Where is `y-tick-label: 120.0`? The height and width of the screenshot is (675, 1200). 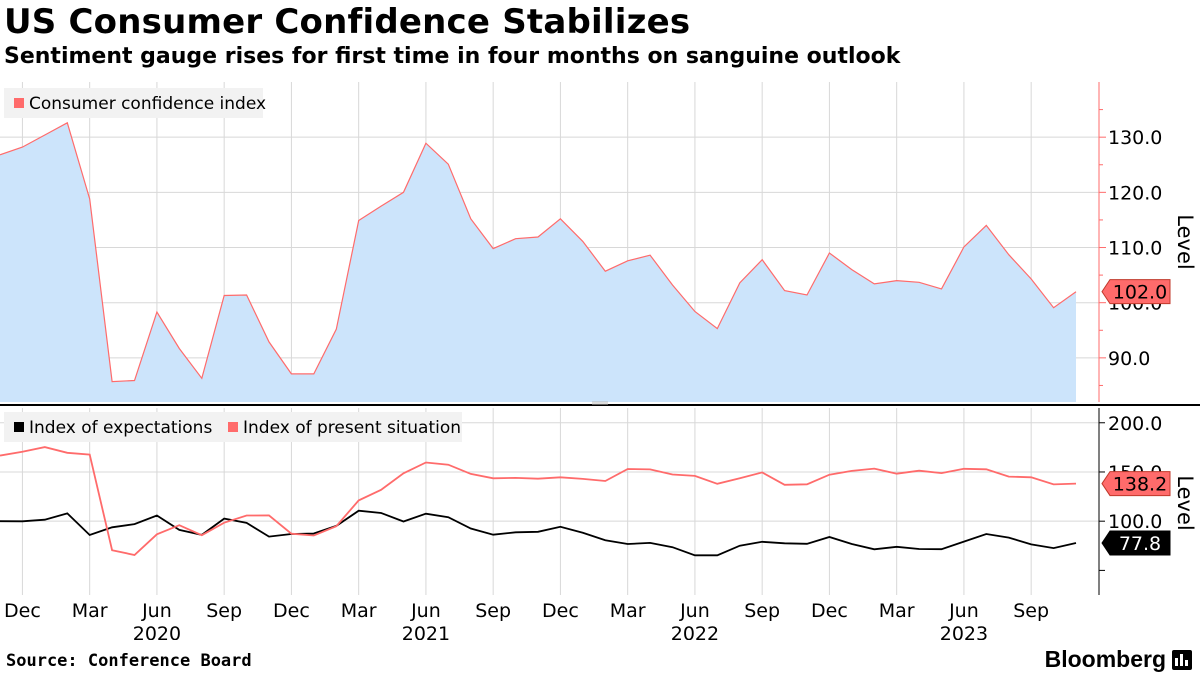 y-tick-label: 120.0 is located at coordinates (1135, 193).